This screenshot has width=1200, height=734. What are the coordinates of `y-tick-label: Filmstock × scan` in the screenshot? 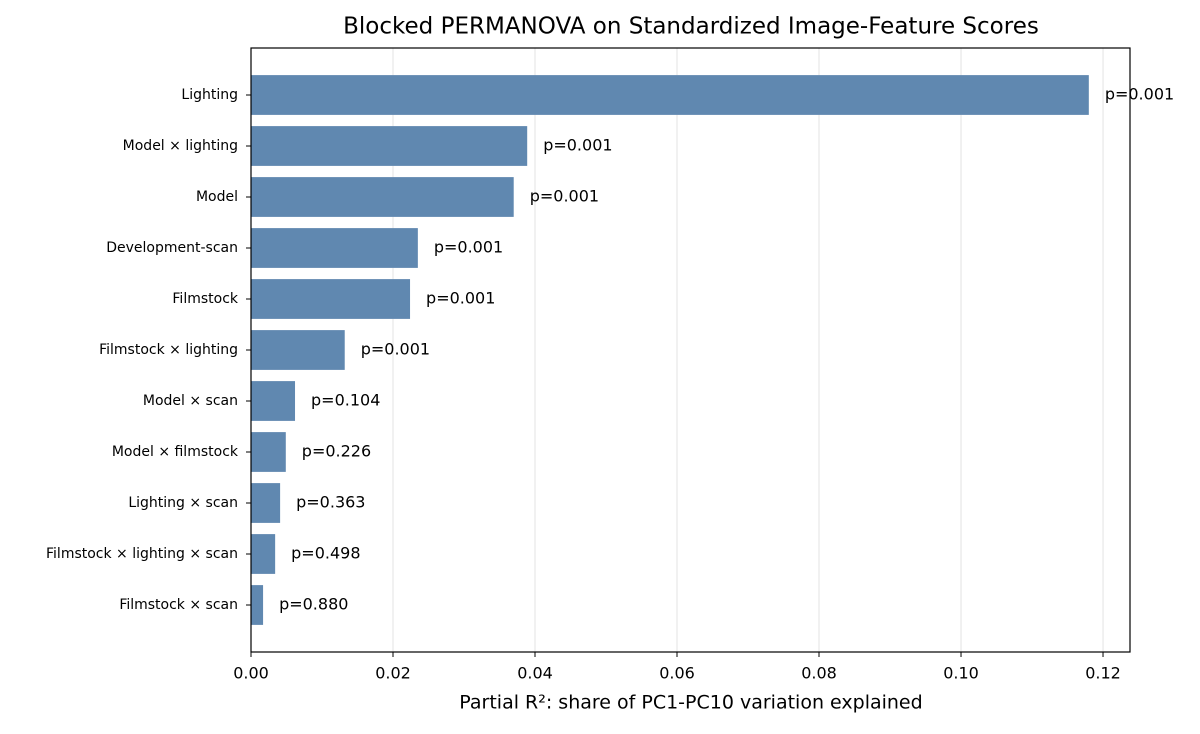 It's located at (178, 605).